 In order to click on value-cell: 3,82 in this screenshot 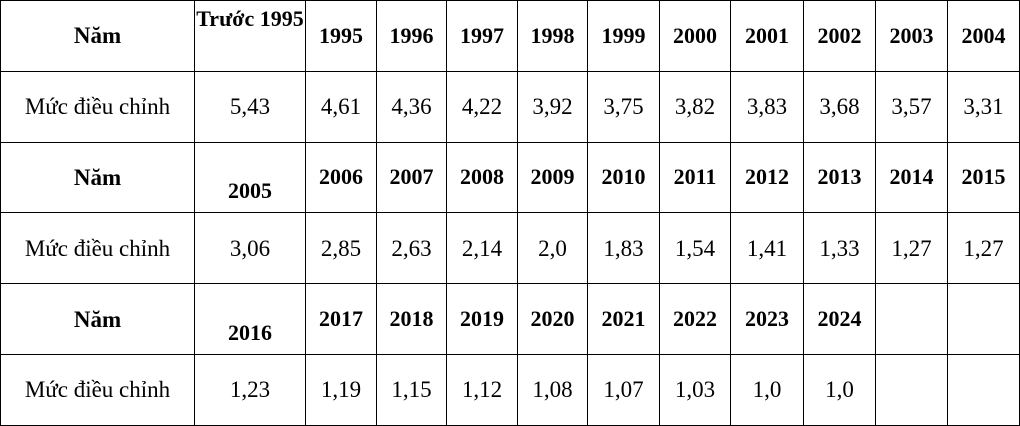, I will do `click(695, 106)`.